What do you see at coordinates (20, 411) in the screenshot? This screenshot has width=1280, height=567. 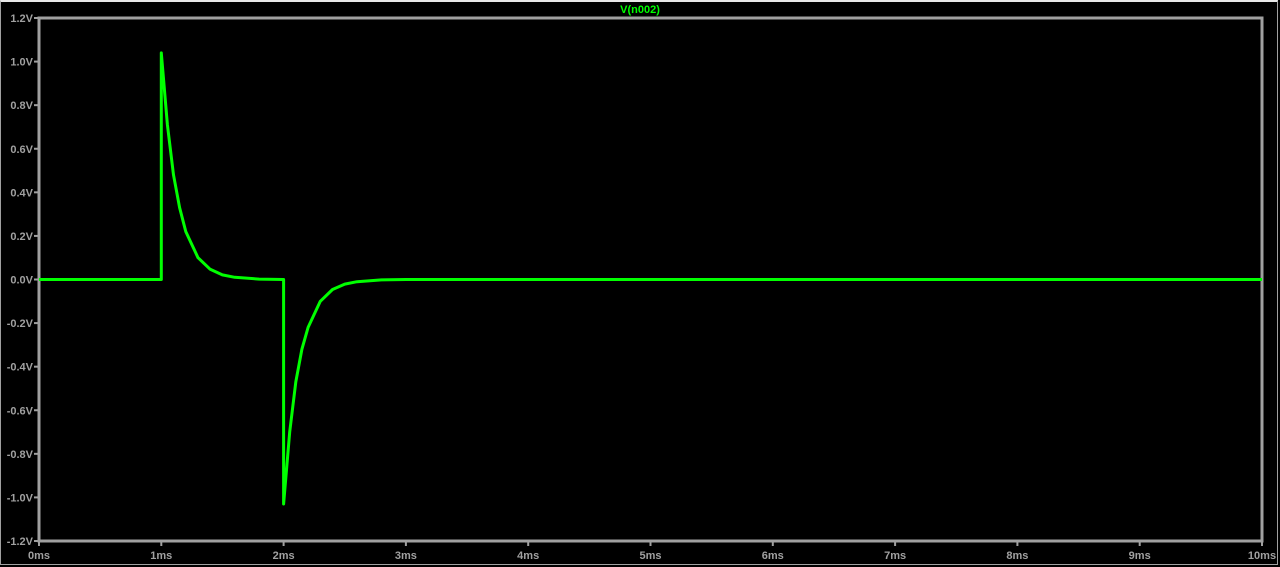 I see `y-tick-label: -0.6V` at bounding box center [20, 411].